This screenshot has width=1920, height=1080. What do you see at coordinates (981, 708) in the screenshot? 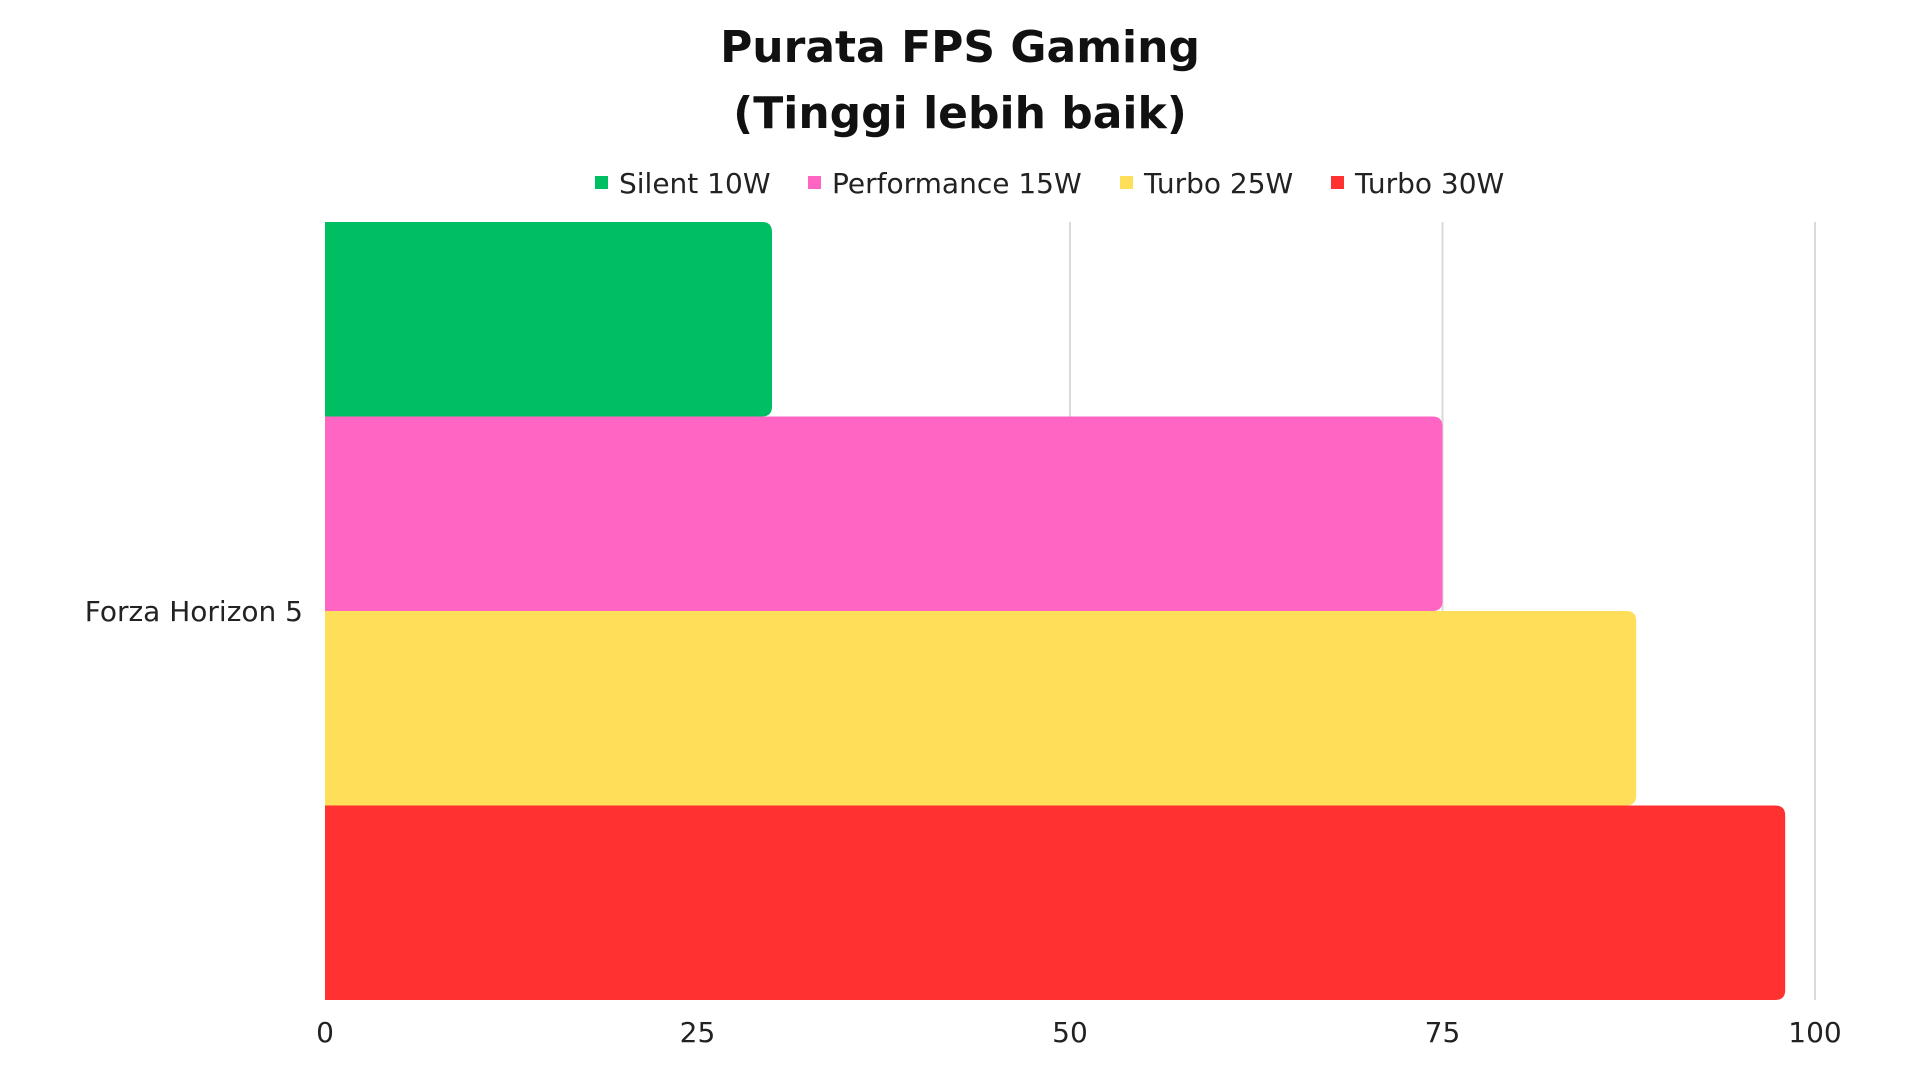
I see `bar-turbo-25w` at bounding box center [981, 708].